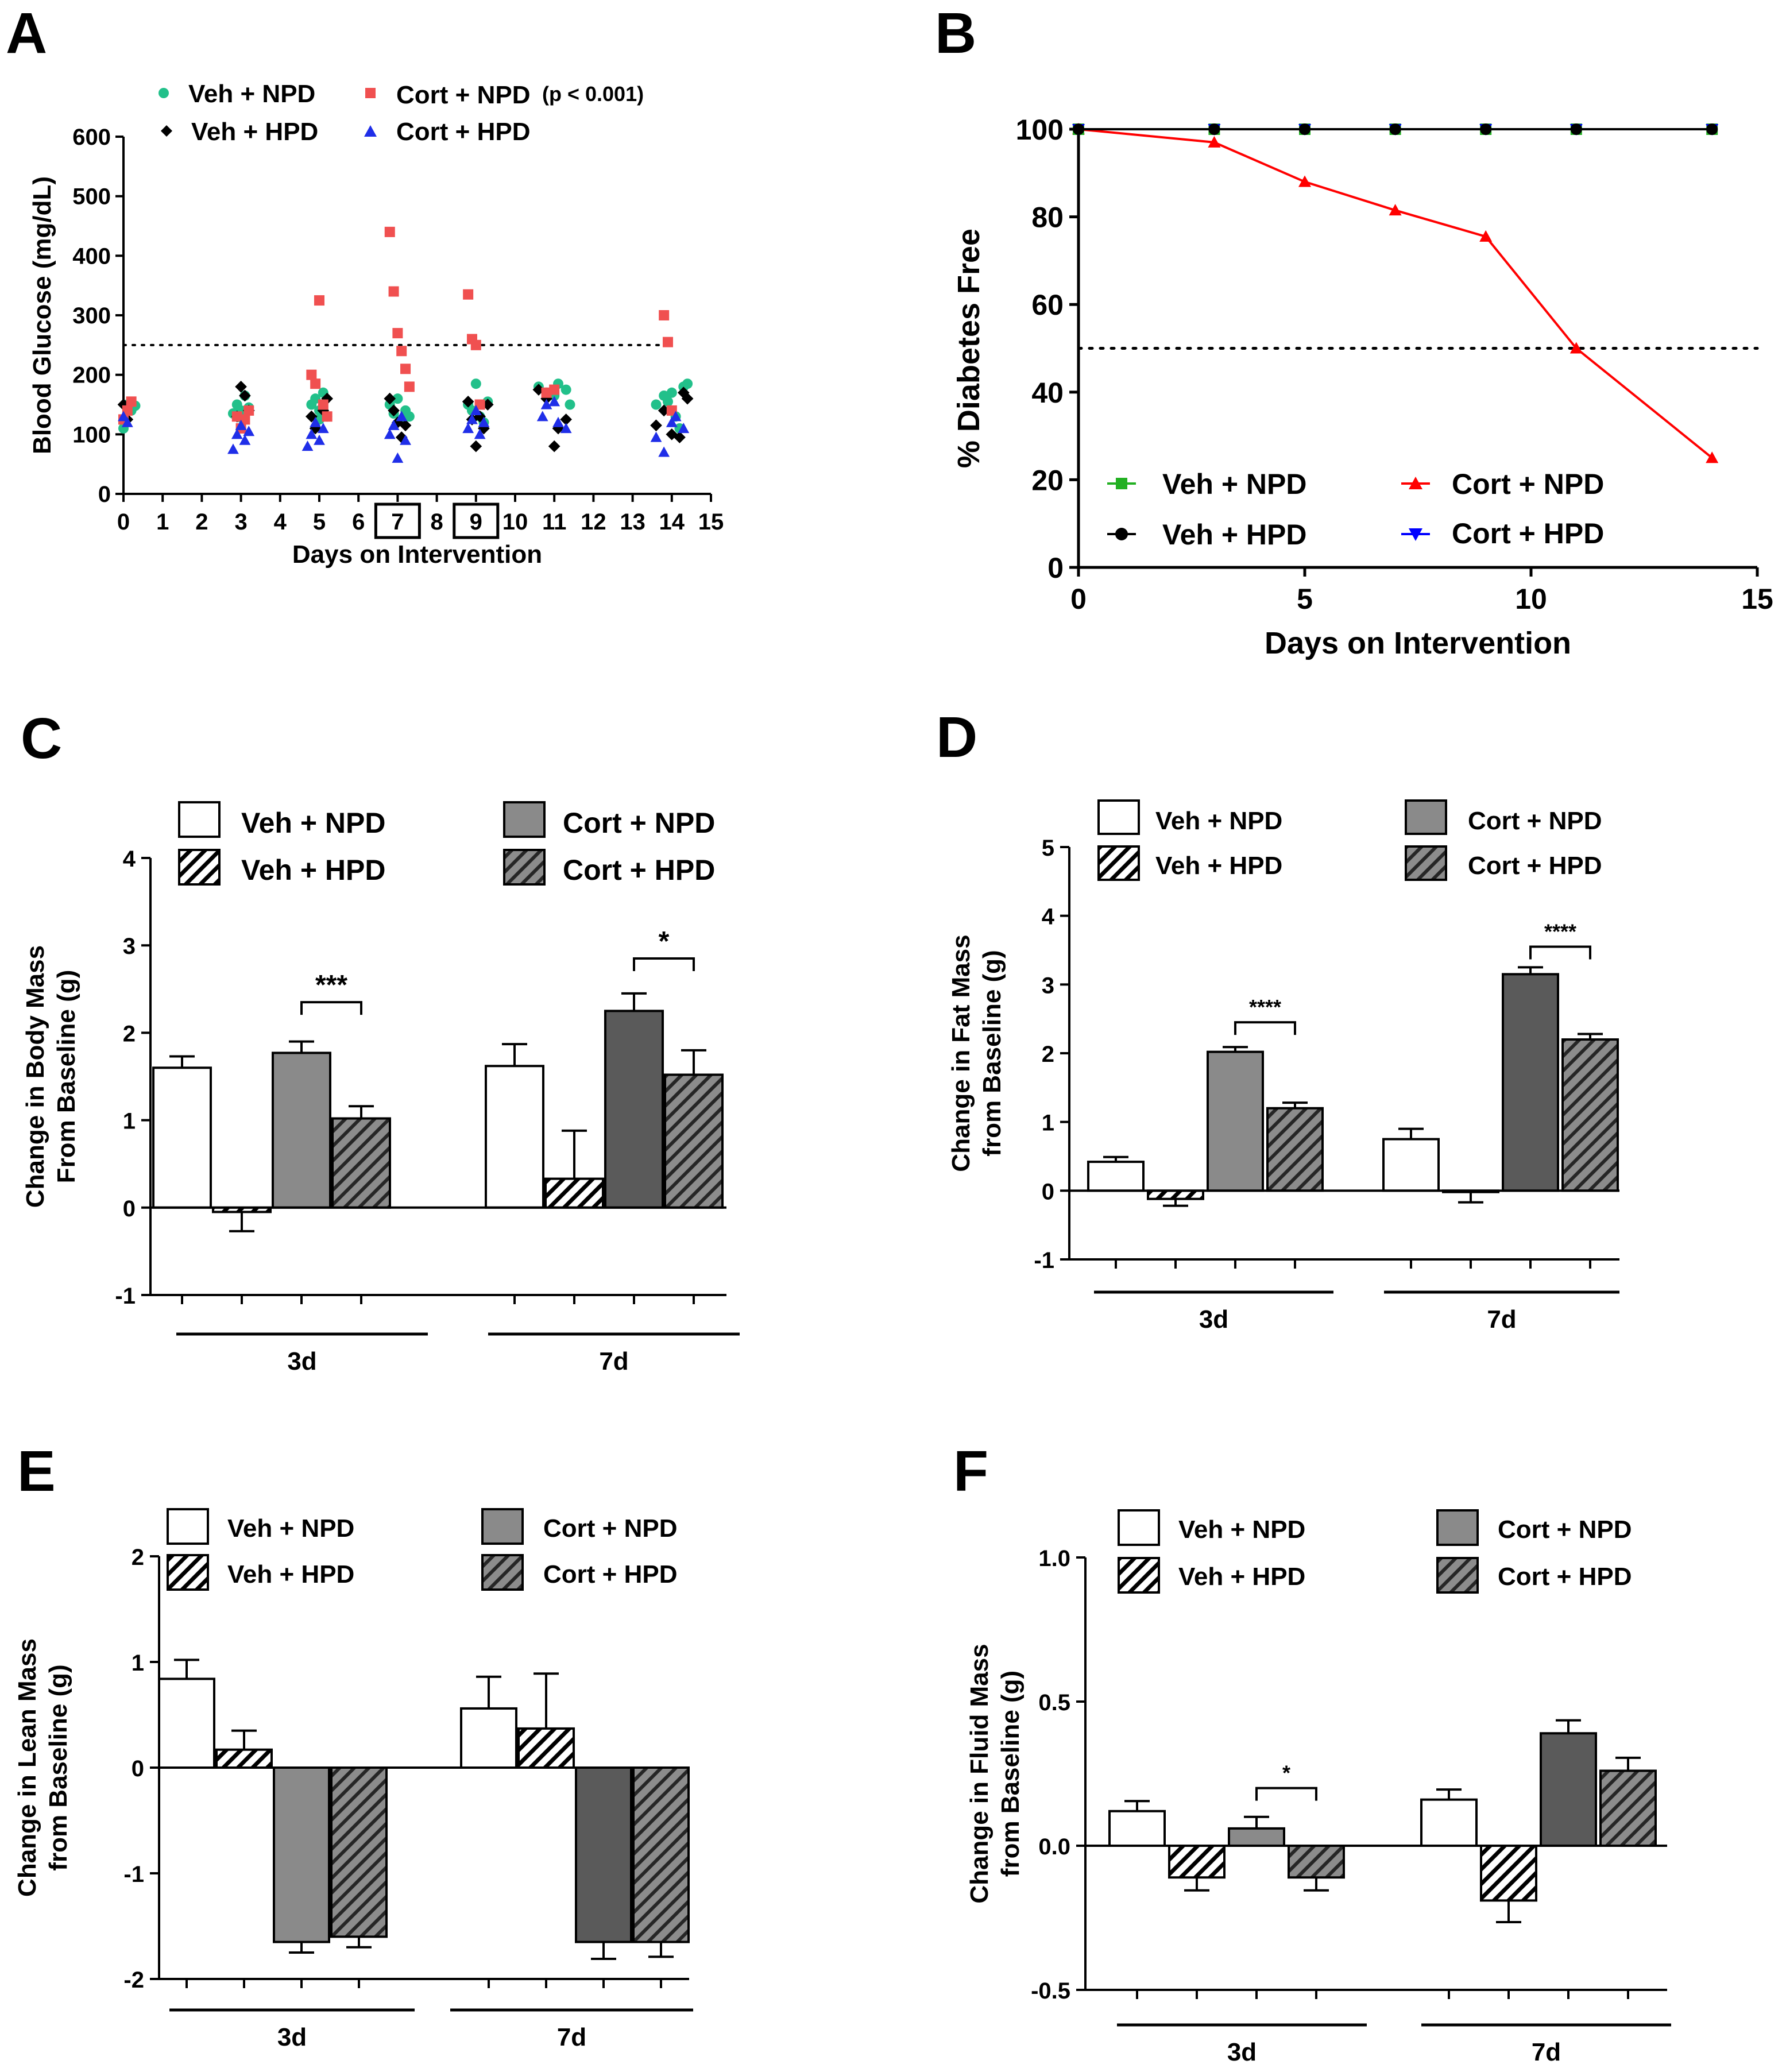  What do you see at coordinates (661, 1854) in the screenshot?
I see `e-bar` at bounding box center [661, 1854].